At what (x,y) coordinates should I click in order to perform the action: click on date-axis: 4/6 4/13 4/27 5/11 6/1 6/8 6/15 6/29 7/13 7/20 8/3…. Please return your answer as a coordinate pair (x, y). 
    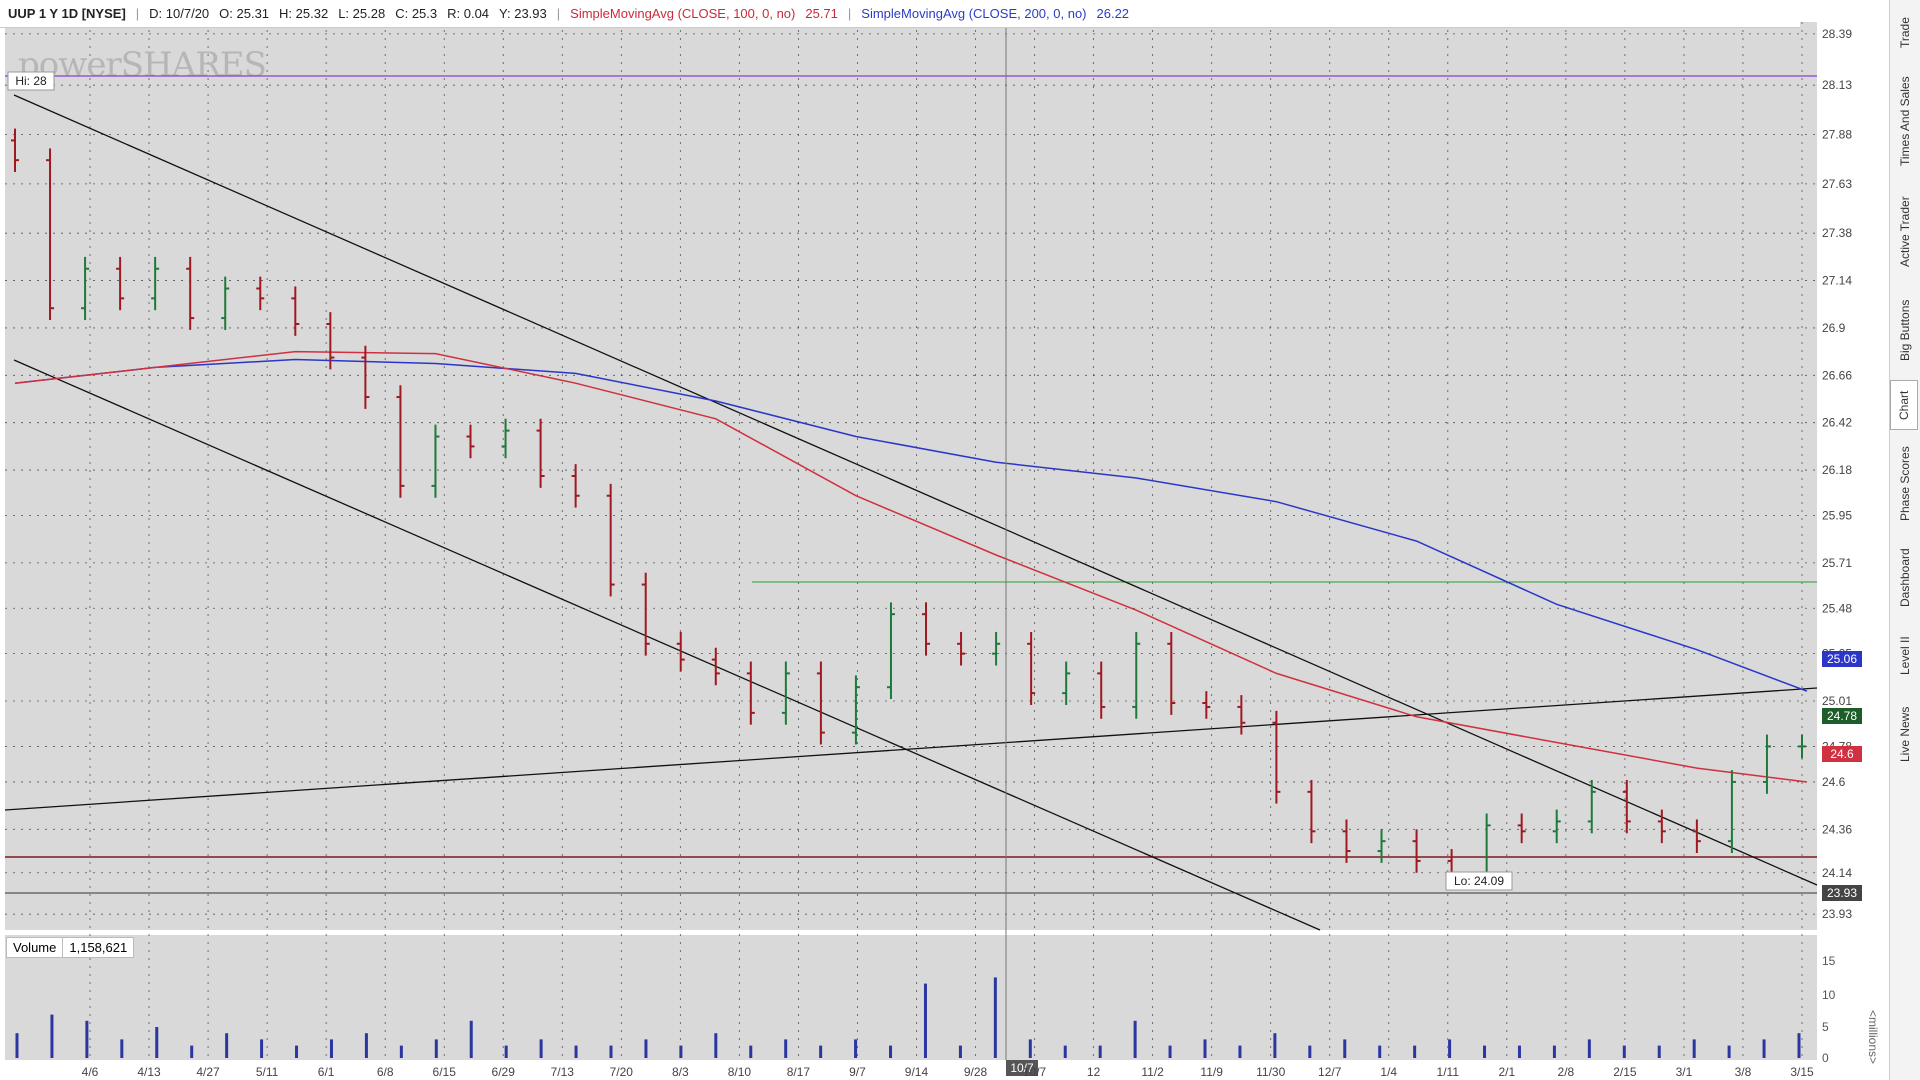
    Looking at the image, I should click on (948, 1072).